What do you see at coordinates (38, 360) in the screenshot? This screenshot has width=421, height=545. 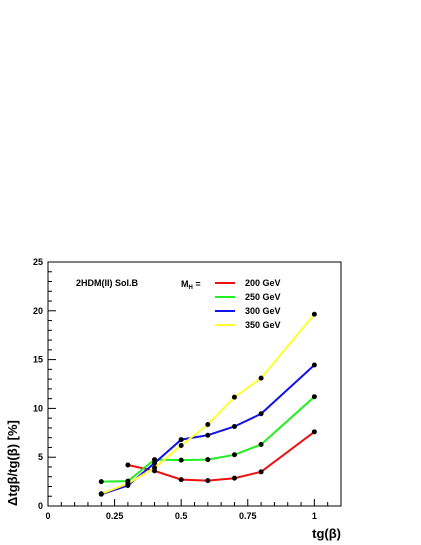 I see `y-tick-label: 15` at bounding box center [38, 360].